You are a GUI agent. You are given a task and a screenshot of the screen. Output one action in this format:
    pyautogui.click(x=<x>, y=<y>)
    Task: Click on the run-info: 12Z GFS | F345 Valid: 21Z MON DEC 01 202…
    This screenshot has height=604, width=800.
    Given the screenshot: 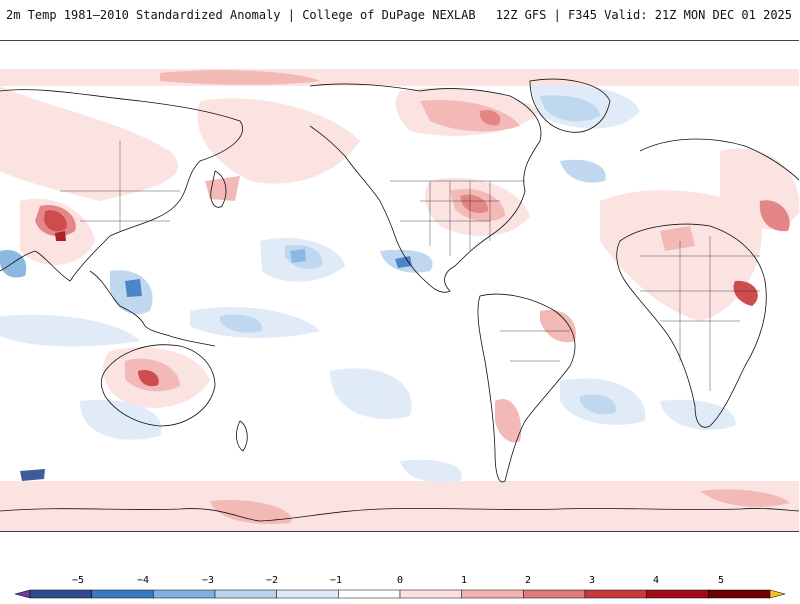 What is the action you would take?
    pyautogui.click(x=643, y=15)
    